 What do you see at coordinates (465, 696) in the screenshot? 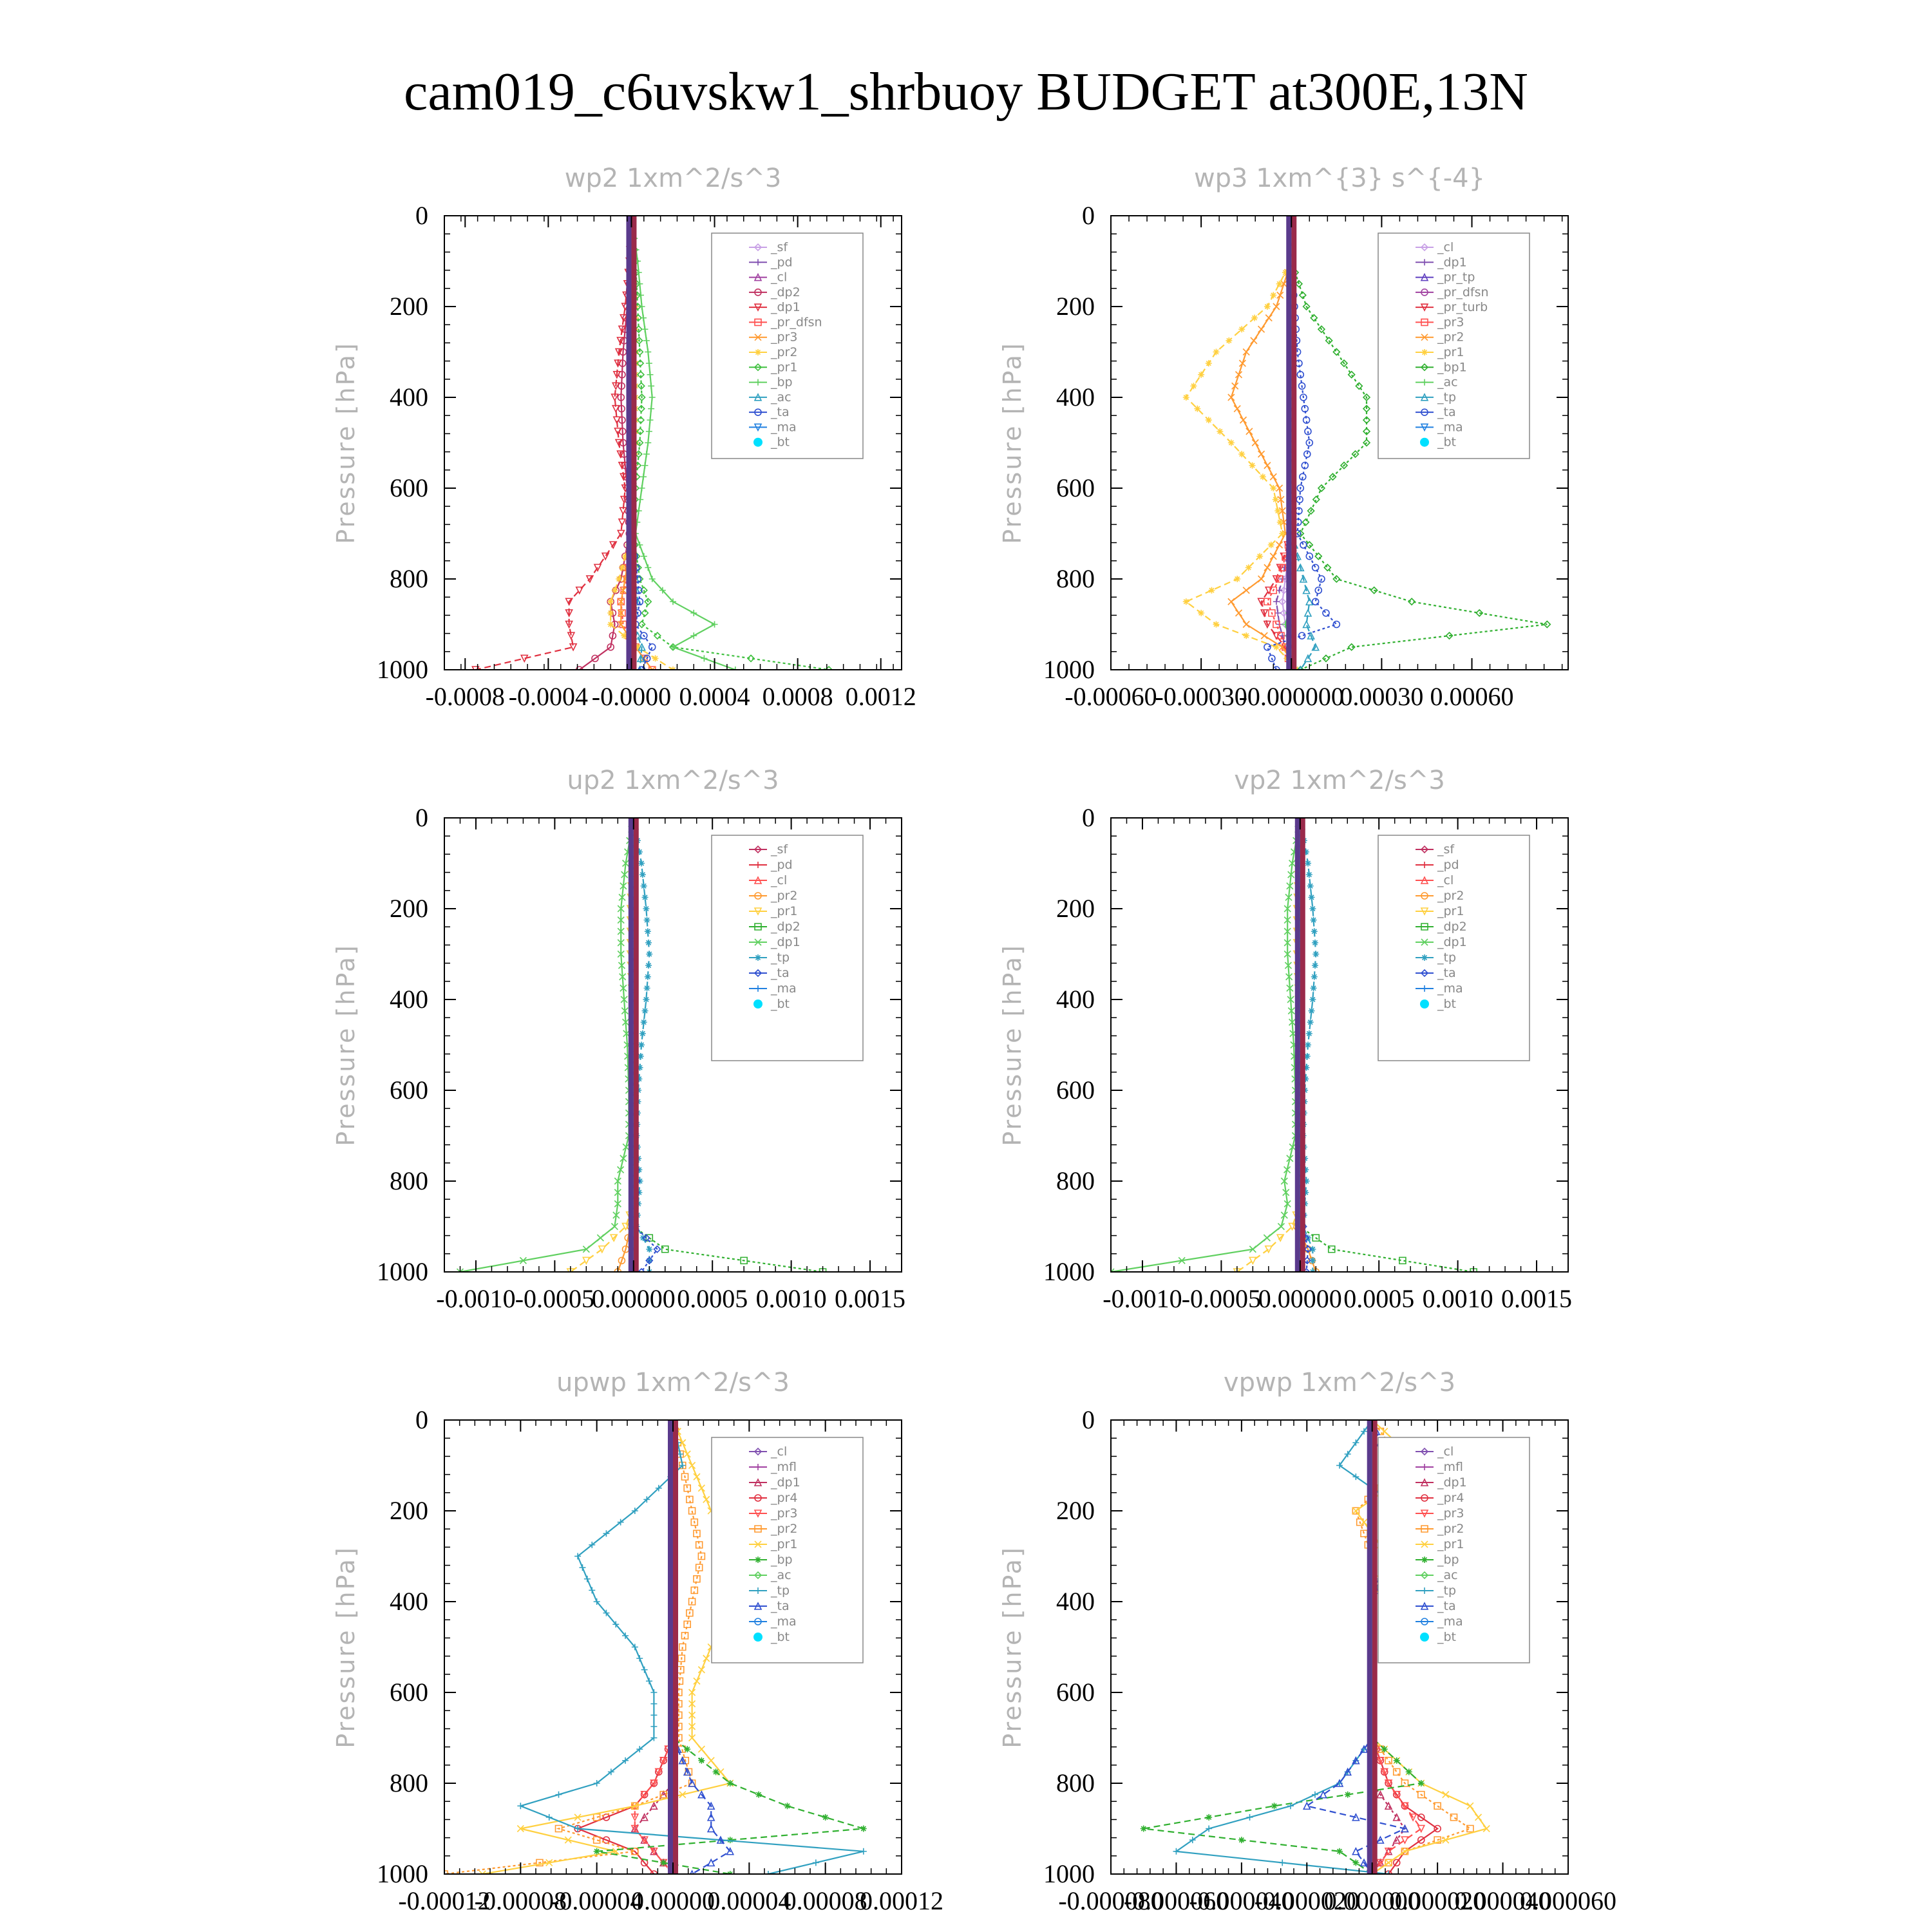
I see `x-tick-label: -0.0008` at bounding box center [465, 696].